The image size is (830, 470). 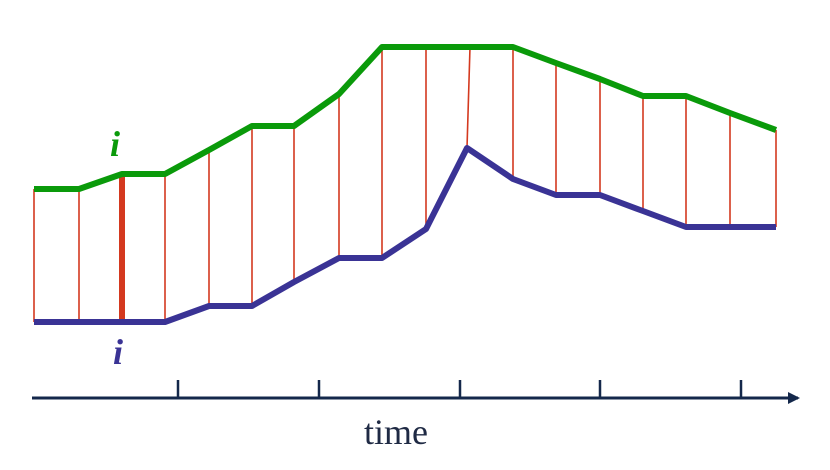 I want to click on lower-label-i: i, so click(x=118, y=352).